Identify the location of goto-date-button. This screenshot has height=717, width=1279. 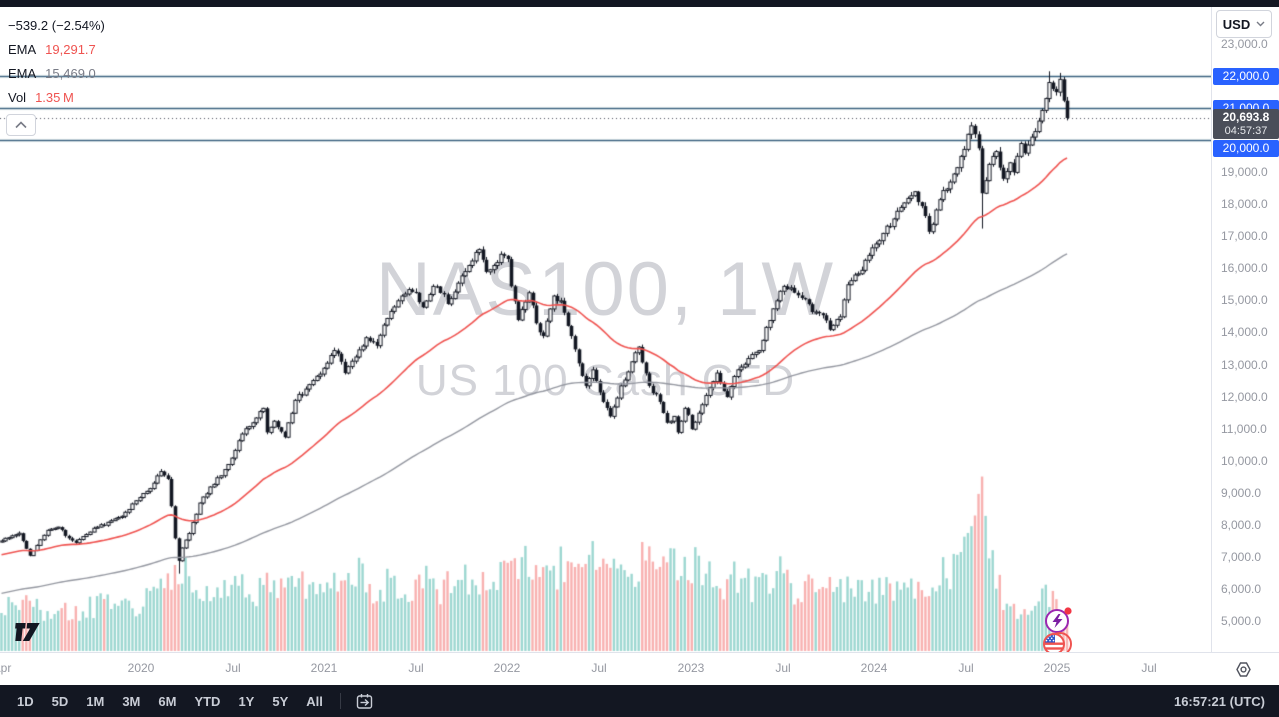
(364, 701).